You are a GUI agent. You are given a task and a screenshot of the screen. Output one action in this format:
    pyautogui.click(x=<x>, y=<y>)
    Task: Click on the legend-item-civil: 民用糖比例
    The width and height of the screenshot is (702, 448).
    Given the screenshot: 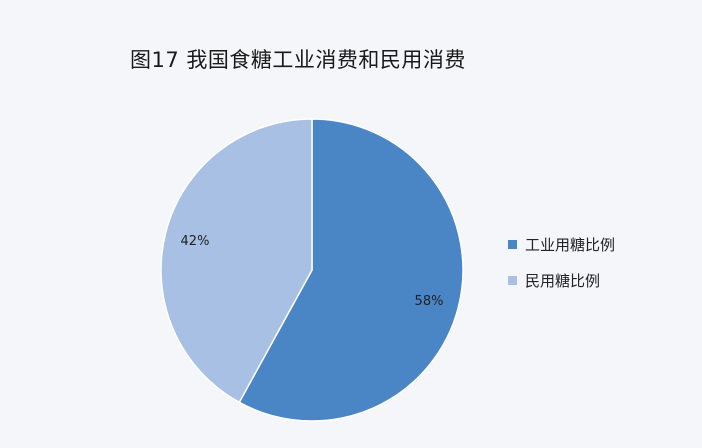 What is the action you would take?
    pyautogui.click(x=554, y=280)
    